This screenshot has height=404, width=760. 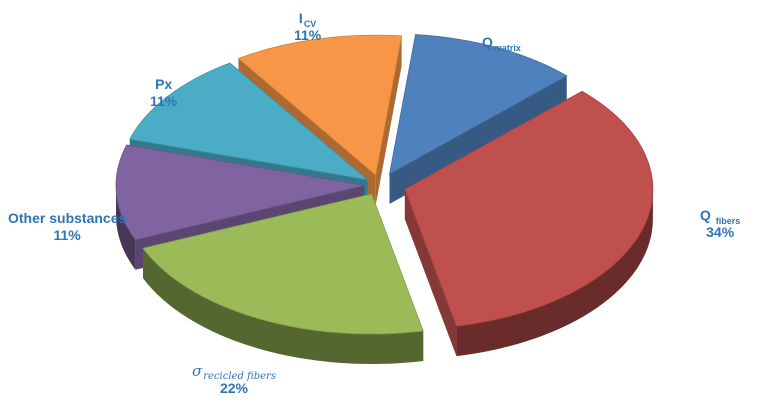 What do you see at coordinates (240, 192) in the screenshot?
I see `slice-top-other` at bounding box center [240, 192].